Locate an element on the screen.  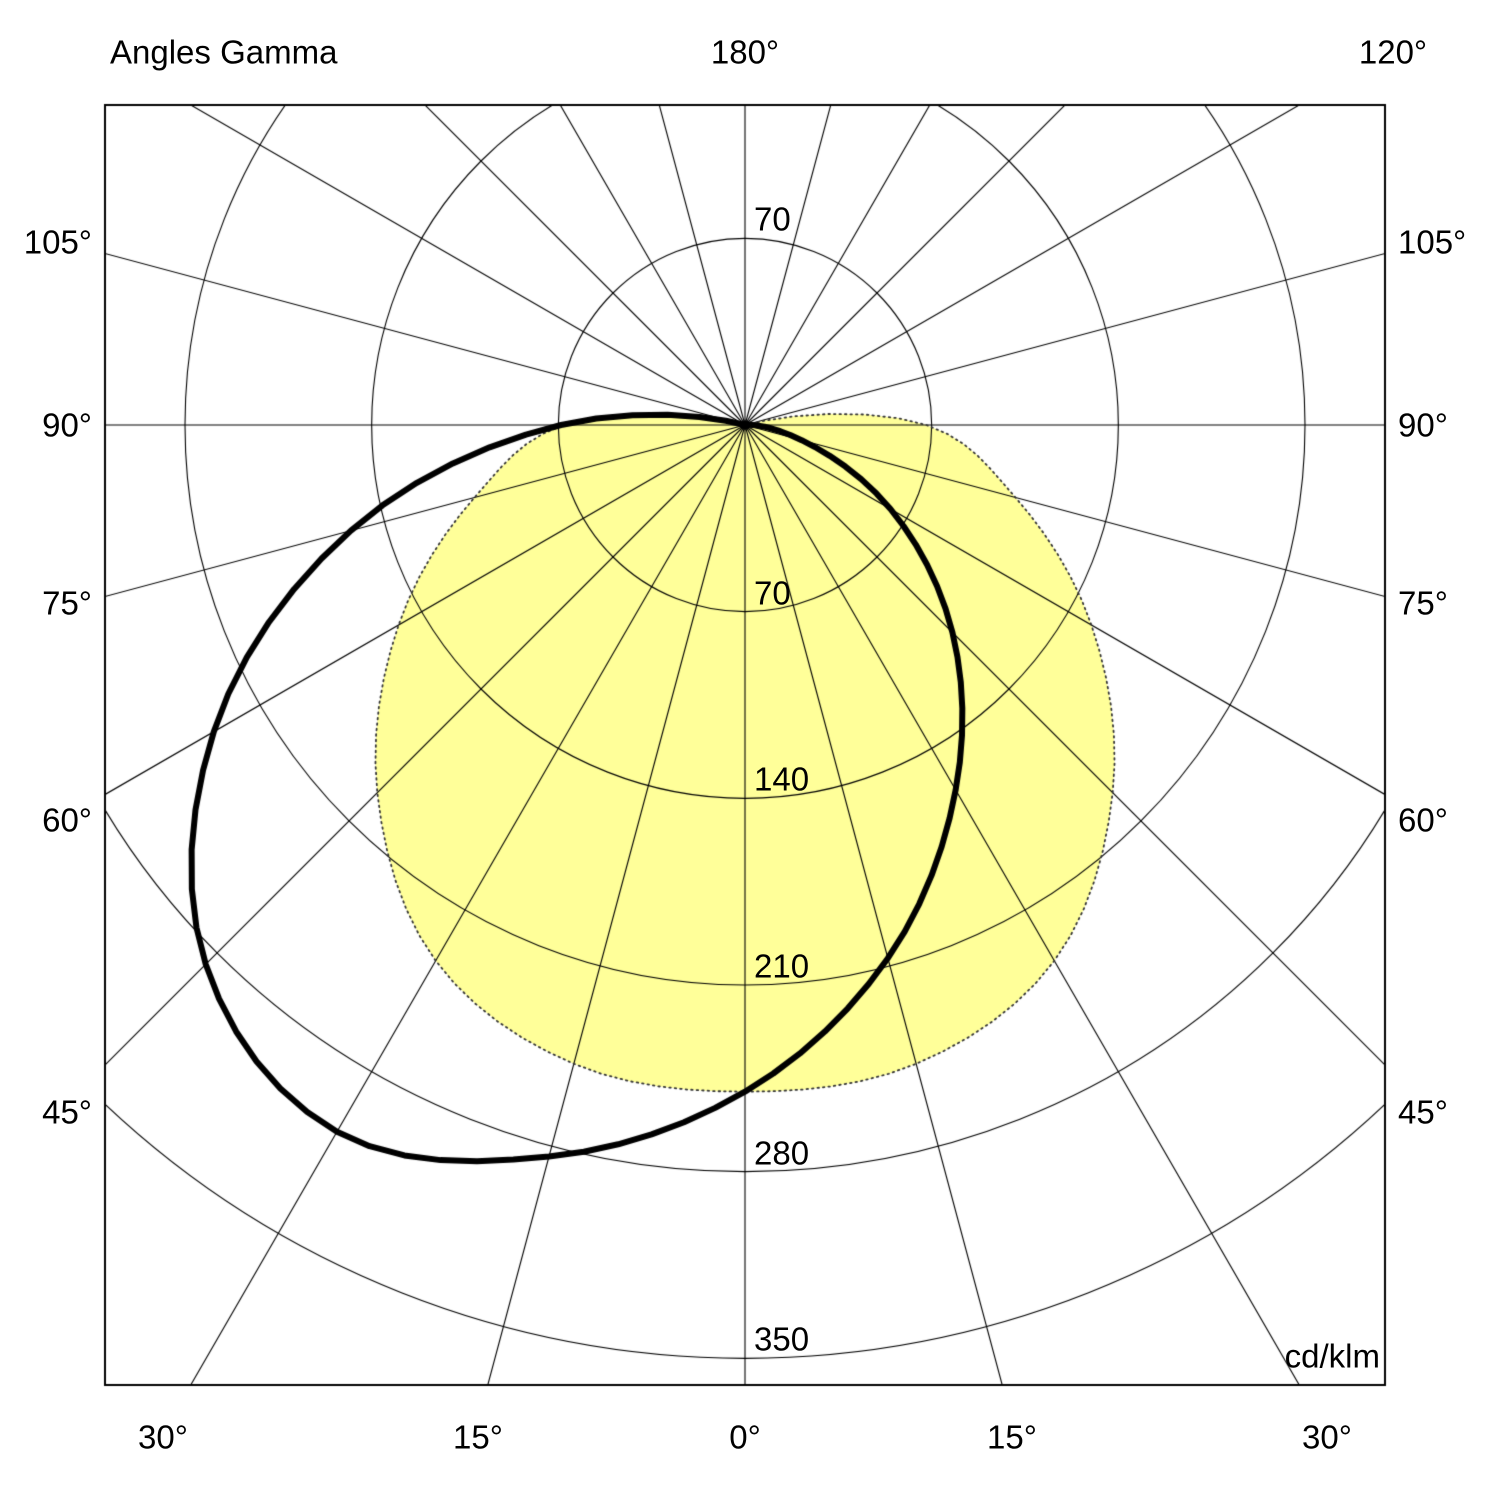
radial-tick-label-2: 210 is located at coordinates (782, 966).